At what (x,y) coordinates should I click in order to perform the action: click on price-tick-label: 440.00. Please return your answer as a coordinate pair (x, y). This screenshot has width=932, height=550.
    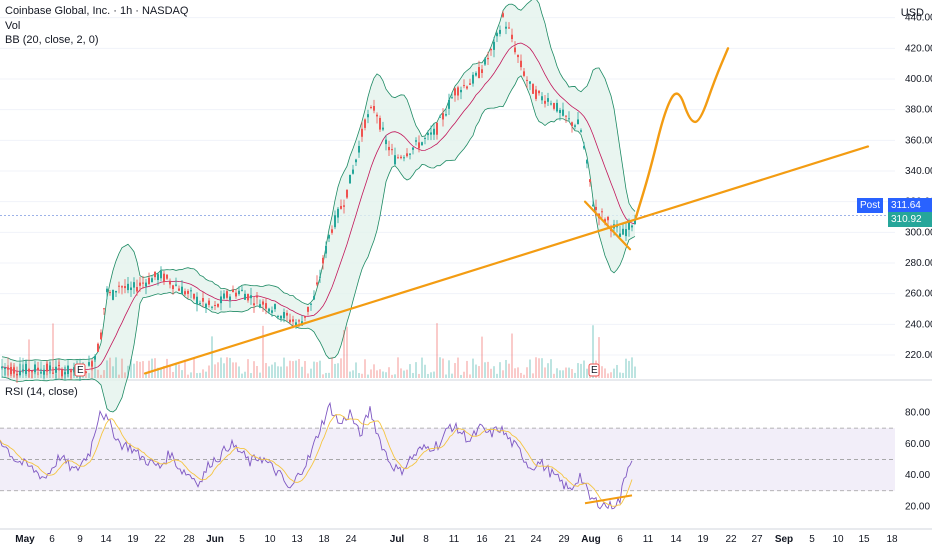
    Looking at the image, I should click on (918, 18).